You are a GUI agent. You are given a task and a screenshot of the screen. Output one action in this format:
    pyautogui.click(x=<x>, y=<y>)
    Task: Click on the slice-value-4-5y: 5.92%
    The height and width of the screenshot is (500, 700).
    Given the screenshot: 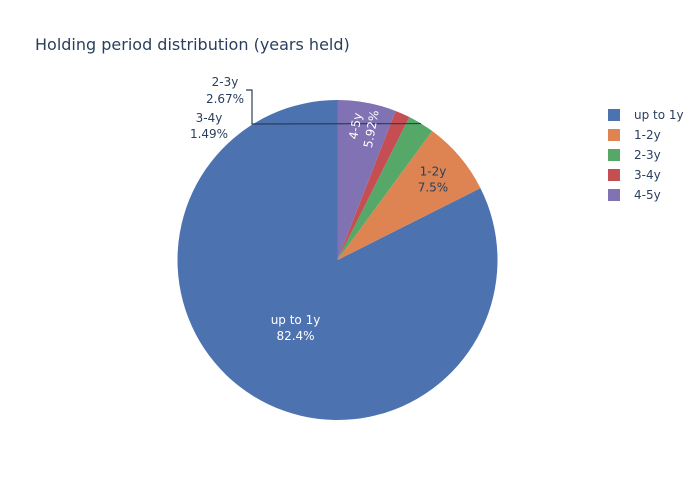 What is the action you would take?
    pyautogui.click(x=371, y=129)
    